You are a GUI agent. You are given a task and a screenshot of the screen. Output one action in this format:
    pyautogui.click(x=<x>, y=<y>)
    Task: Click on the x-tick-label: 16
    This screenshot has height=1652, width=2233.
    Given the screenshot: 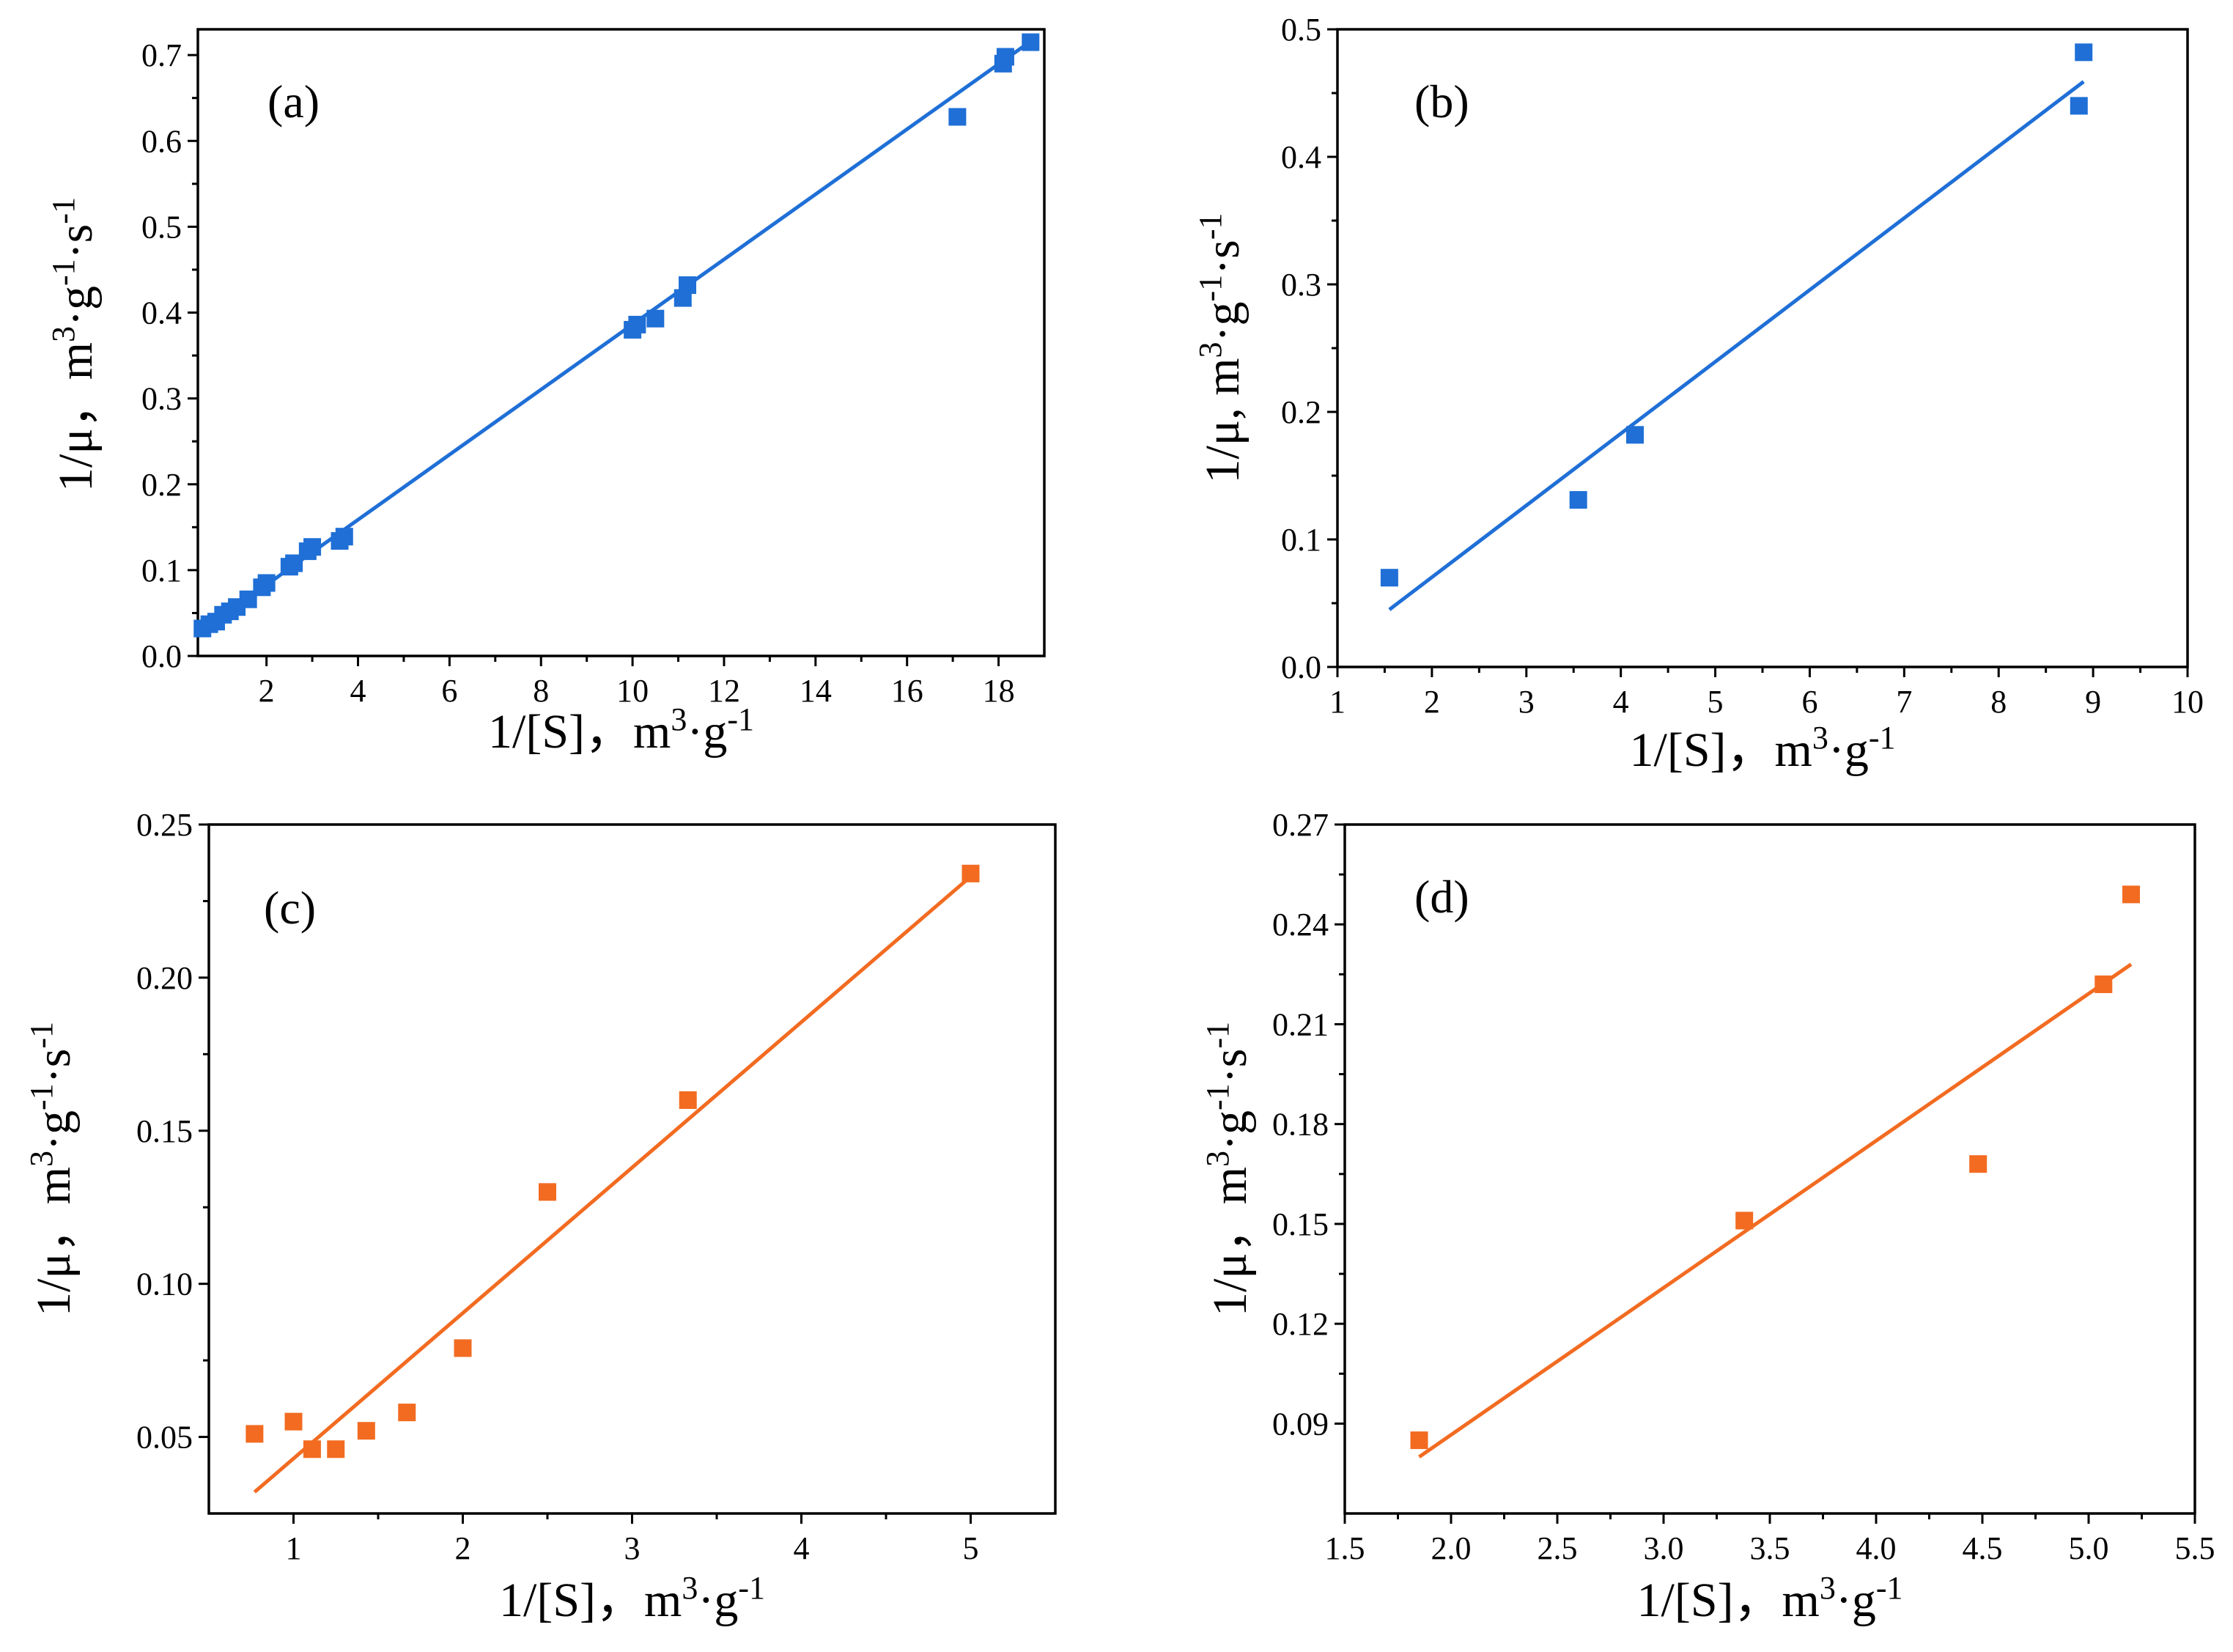 What is the action you would take?
    pyautogui.click(x=907, y=691)
    